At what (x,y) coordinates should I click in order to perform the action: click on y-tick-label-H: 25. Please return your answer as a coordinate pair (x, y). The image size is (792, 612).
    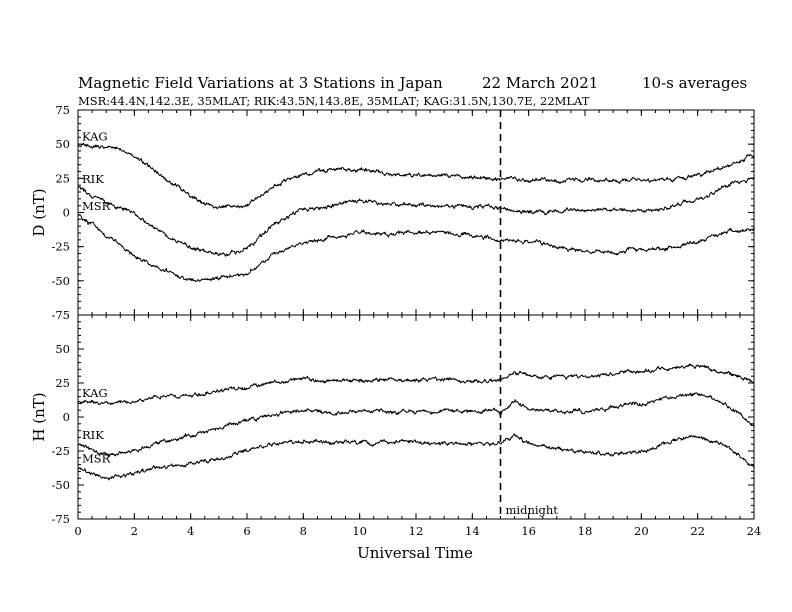
    Looking at the image, I should click on (62, 383).